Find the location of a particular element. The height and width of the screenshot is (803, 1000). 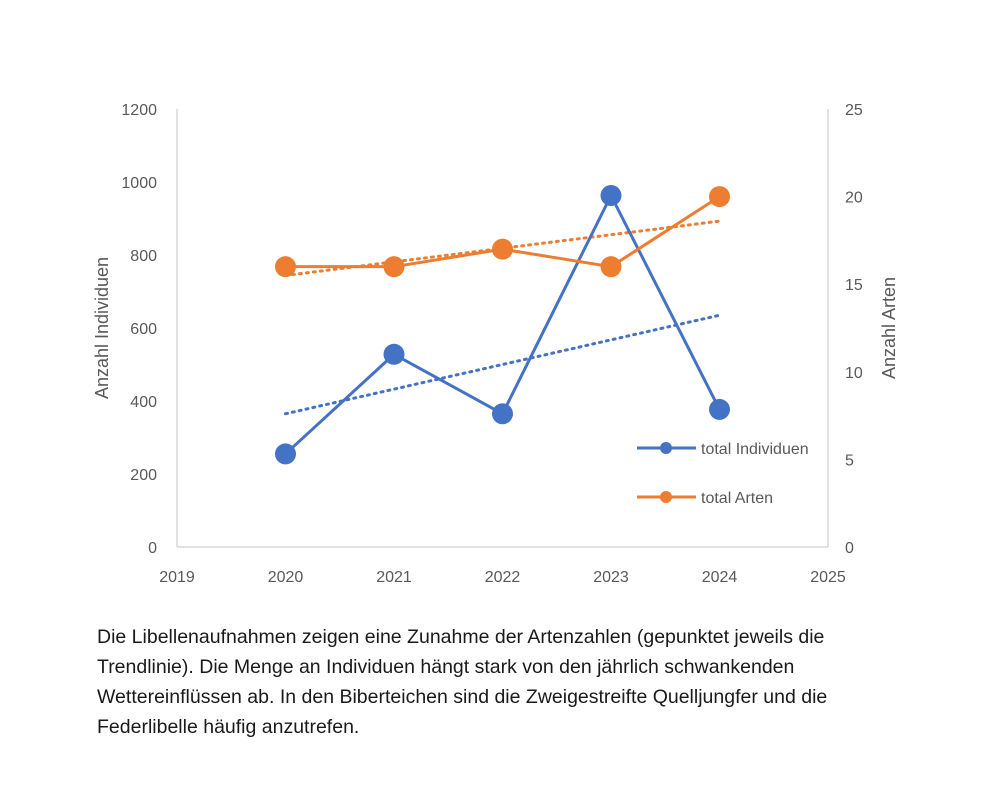

left-y-tick-200: 200 is located at coordinates (143, 475).